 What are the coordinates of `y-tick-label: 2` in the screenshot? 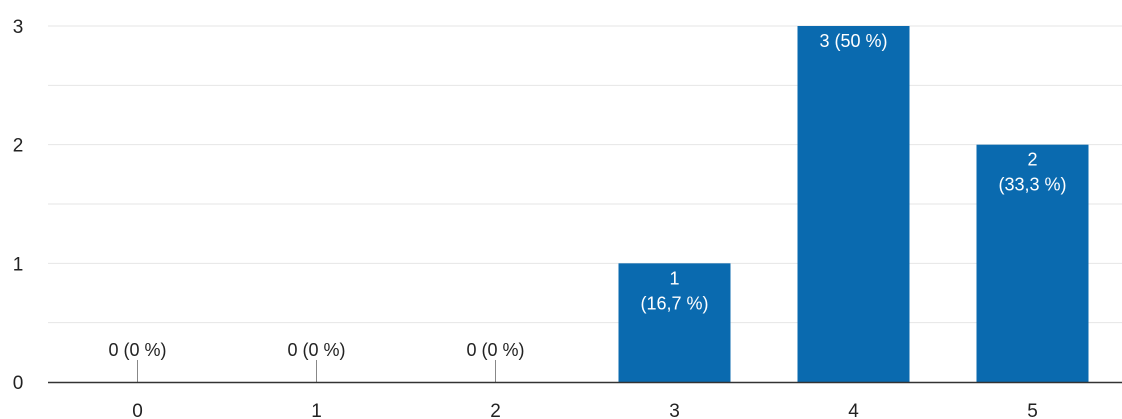 It's located at (18, 146).